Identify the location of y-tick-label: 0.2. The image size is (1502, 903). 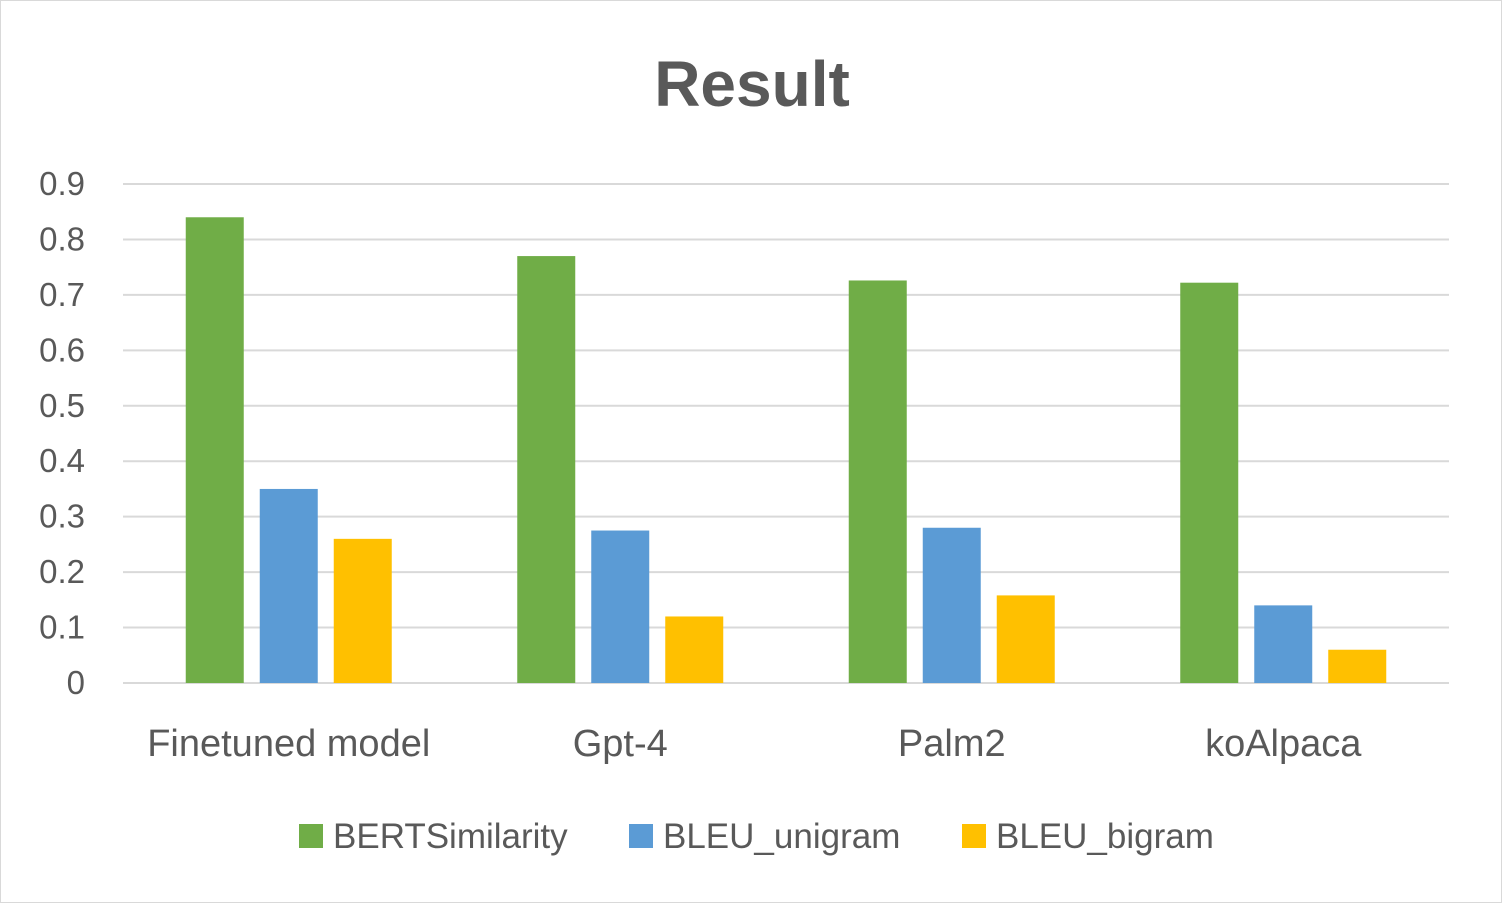
(62, 571).